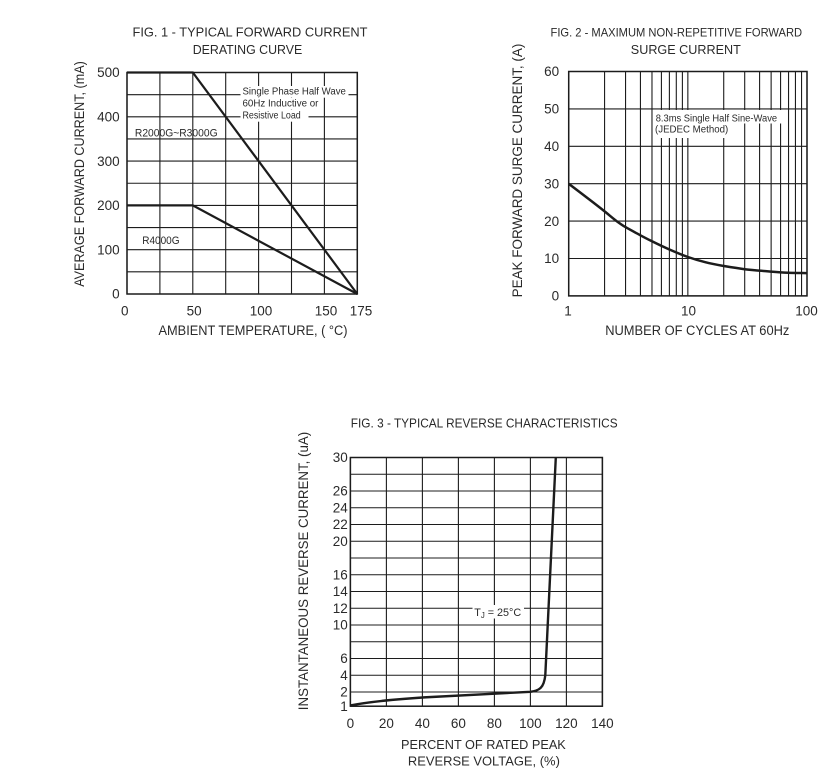 The height and width of the screenshot is (782, 830). I want to click on svg-text: 120, so click(566, 723).